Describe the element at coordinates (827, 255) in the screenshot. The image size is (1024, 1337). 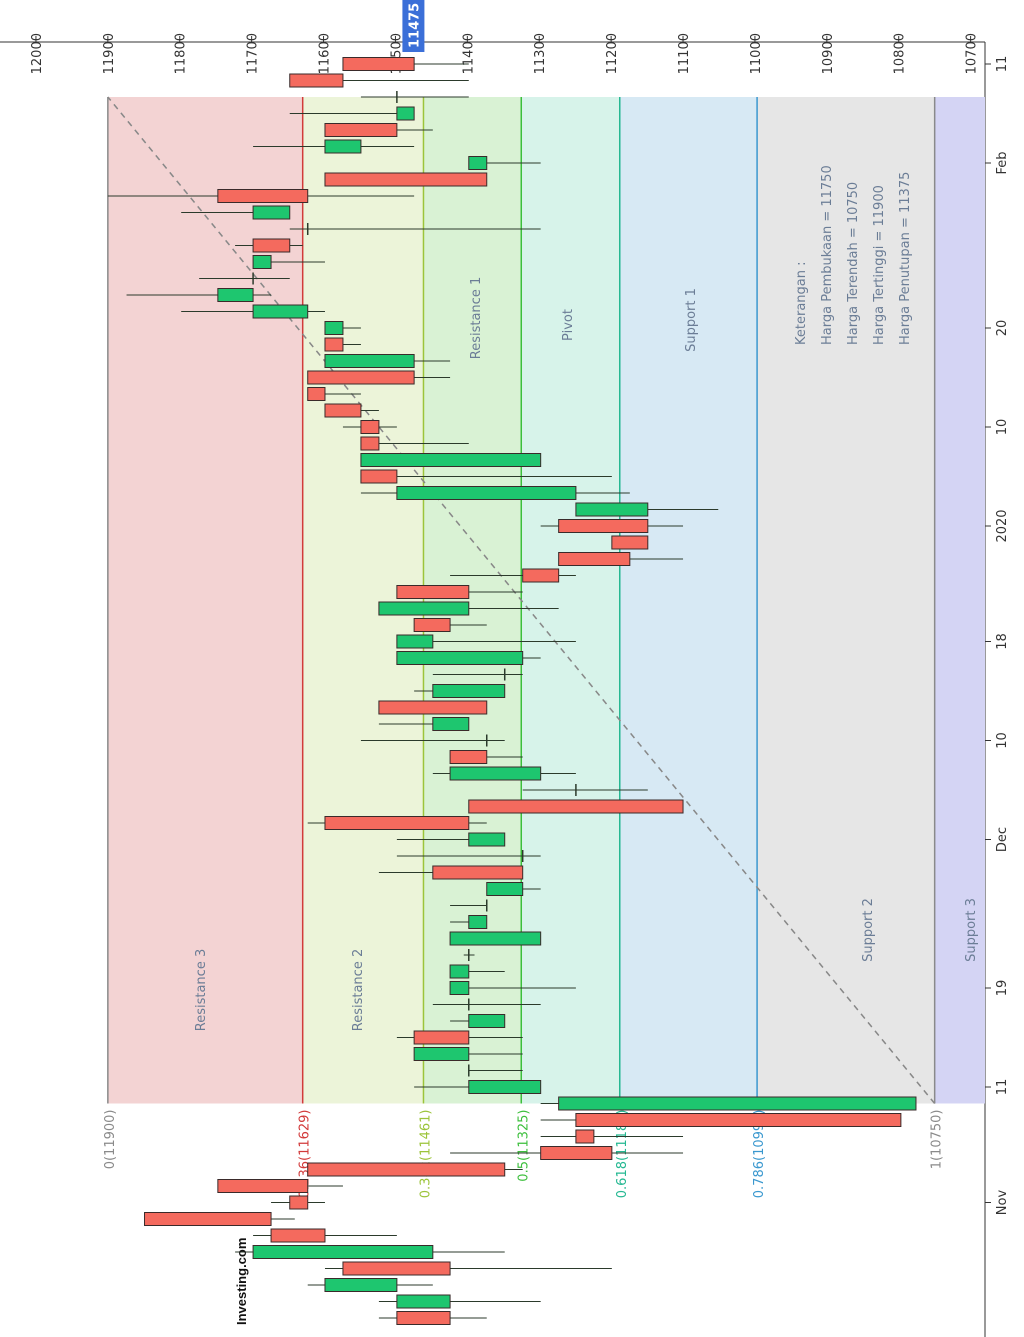
I see `annotation: Harga Pembukaan = 11750` at that location.